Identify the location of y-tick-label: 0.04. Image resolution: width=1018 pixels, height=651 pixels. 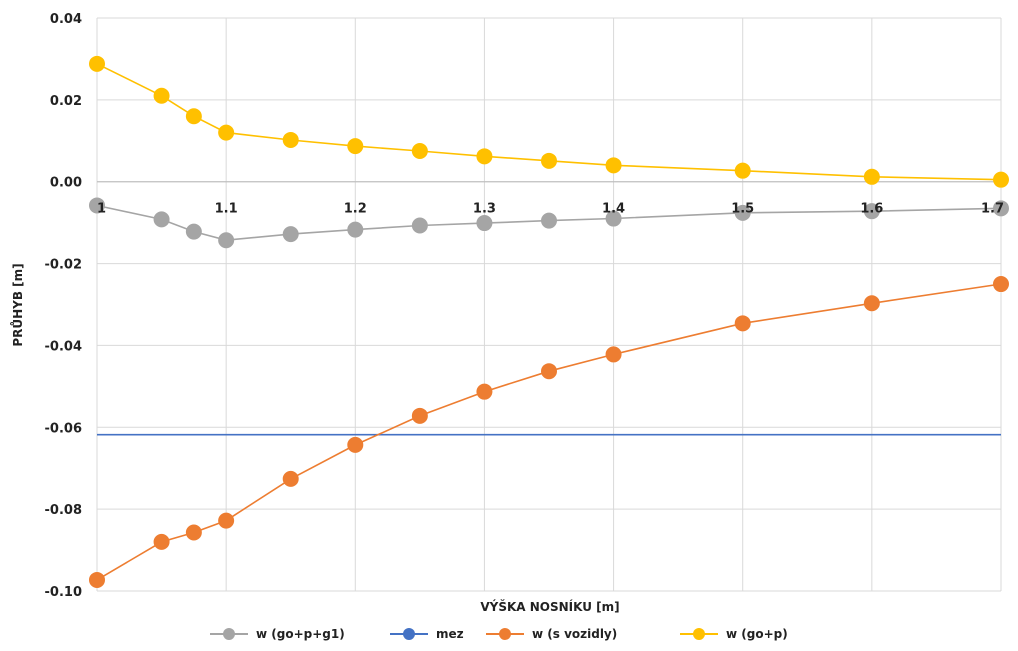
(66, 19).